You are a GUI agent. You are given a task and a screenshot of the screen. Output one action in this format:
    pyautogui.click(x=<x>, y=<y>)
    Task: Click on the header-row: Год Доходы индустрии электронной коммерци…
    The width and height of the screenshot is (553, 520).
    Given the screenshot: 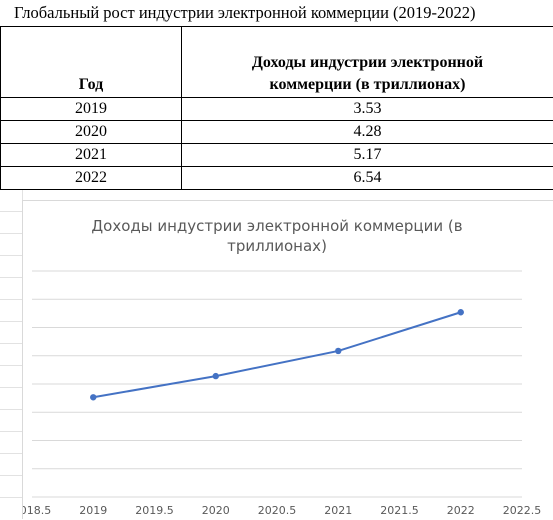 What is the action you would take?
    pyautogui.click(x=277, y=62)
    